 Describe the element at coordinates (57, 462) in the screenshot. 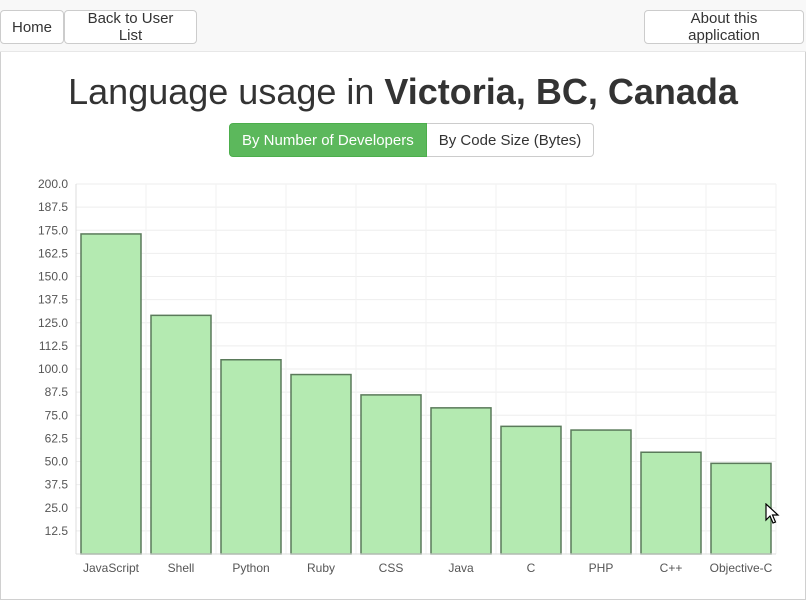

I see `y-tick-label: 50.0` at that location.